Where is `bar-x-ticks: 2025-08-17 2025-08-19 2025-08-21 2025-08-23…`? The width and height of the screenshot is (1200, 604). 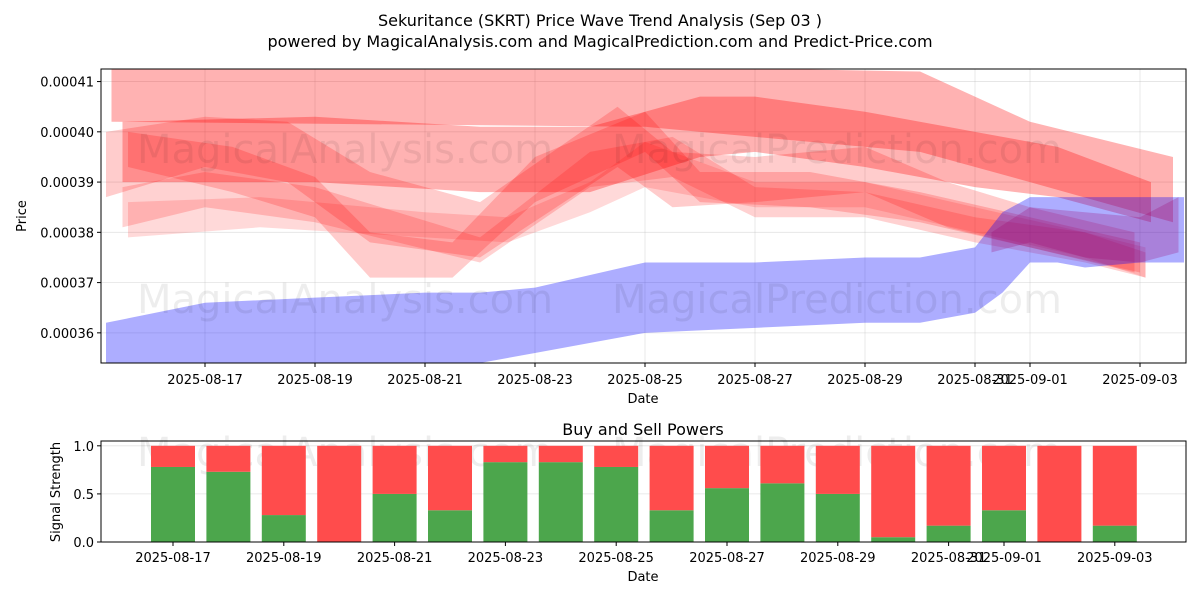
bar-x-ticks: 2025-08-17 2025-08-19 2025-08-21 2025-08-23… is located at coordinates (644, 554).